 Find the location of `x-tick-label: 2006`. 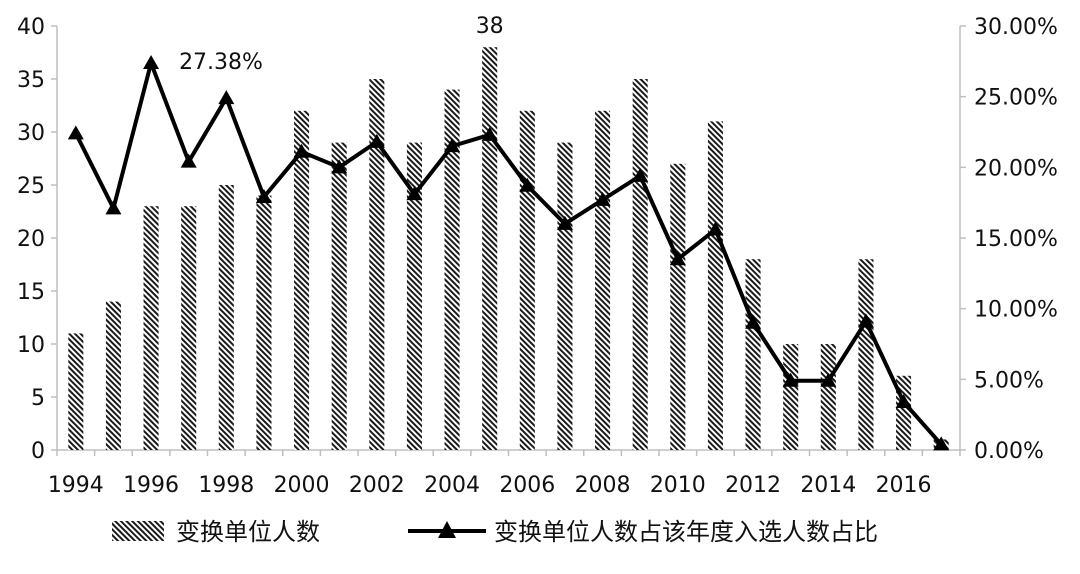

x-tick-label: 2006 is located at coordinates (527, 485).